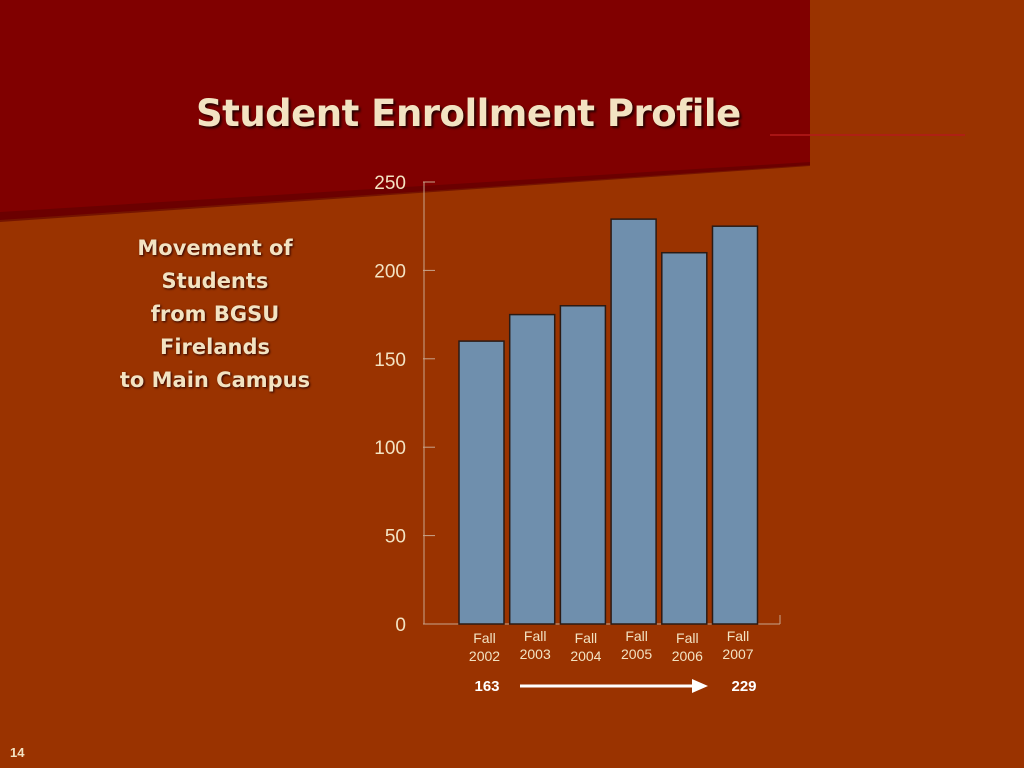  I want to click on category-label-4-line-2: 2006, so click(687, 656).